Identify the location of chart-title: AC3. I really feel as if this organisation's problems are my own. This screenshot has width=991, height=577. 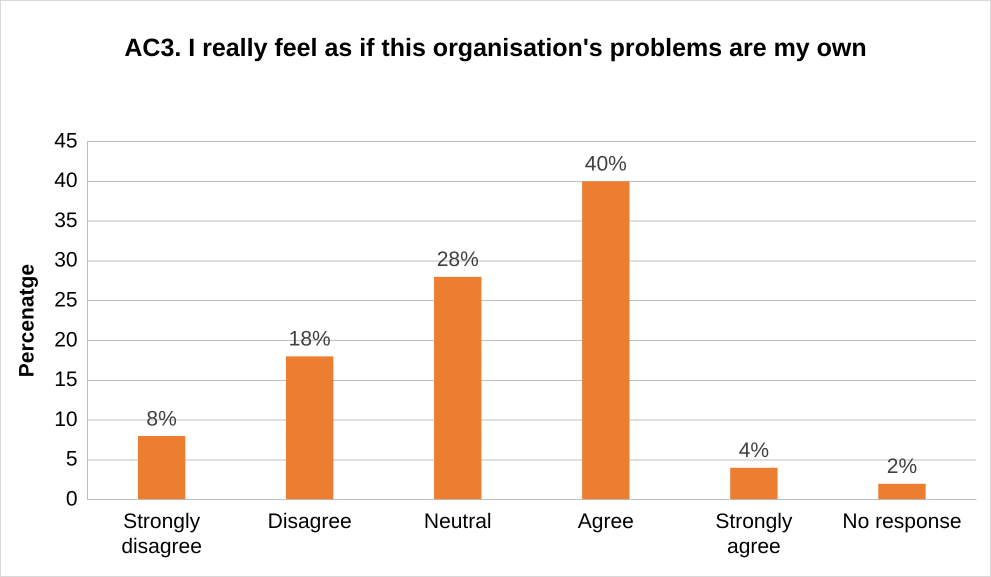
(495, 48).